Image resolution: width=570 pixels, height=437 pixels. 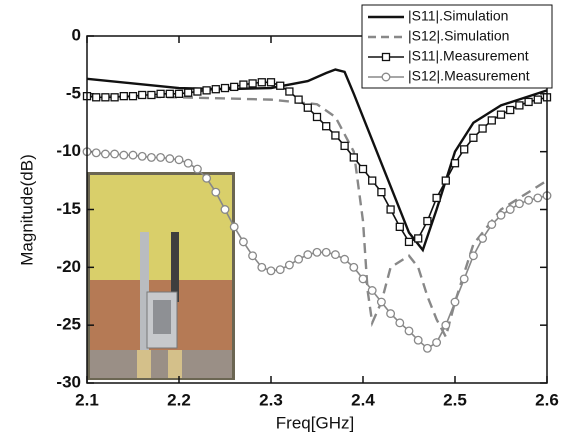 What do you see at coordinates (468, 56) in the screenshot?
I see `legend-label: |S11|.Measurement` at bounding box center [468, 56].